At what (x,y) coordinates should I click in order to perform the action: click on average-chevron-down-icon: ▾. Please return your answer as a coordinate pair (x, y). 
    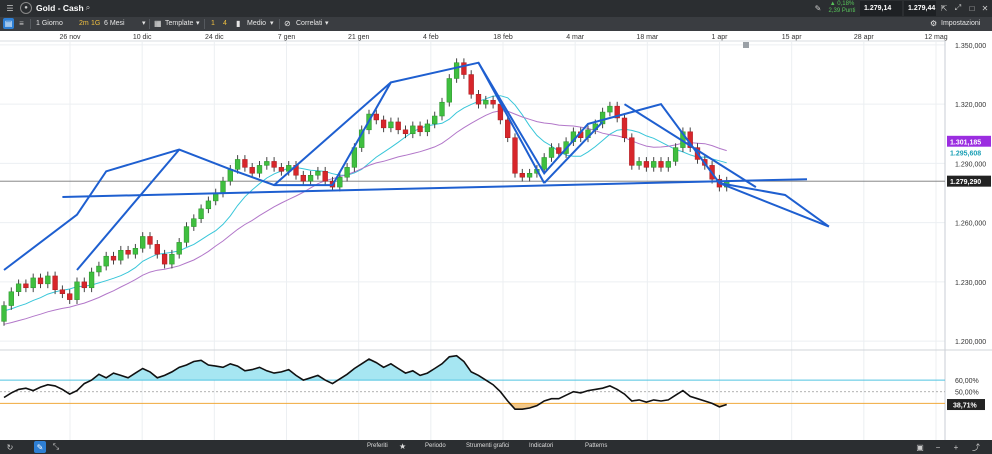
    Looking at the image, I should click on (272, 23).